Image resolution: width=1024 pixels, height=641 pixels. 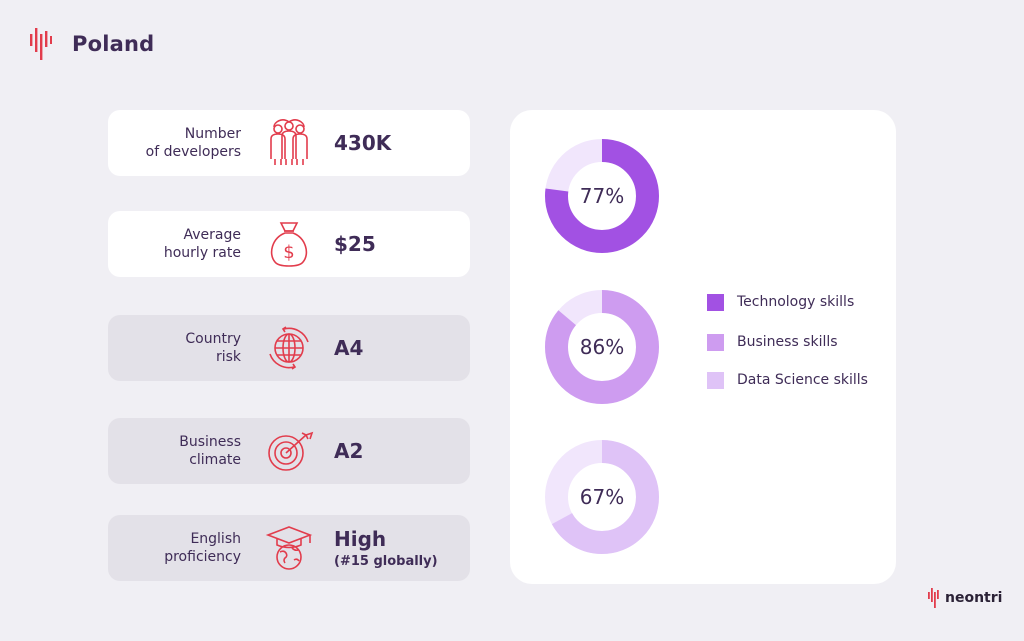 What do you see at coordinates (796, 302) in the screenshot?
I see `legend-label: Technology skills` at bounding box center [796, 302].